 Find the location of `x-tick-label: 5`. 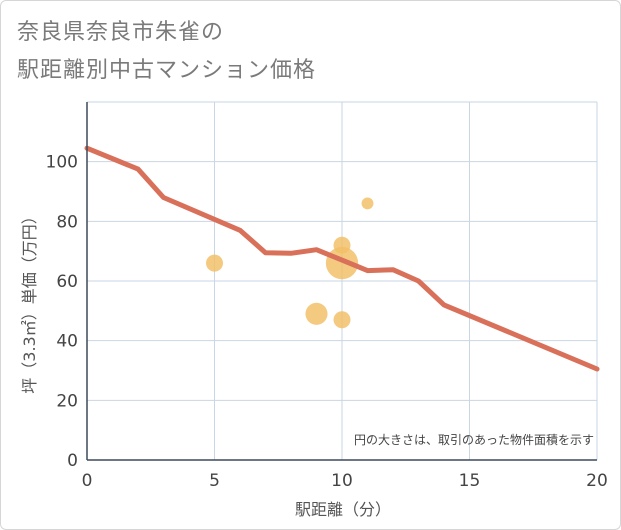

x-tick-label: 5 is located at coordinates (214, 481).